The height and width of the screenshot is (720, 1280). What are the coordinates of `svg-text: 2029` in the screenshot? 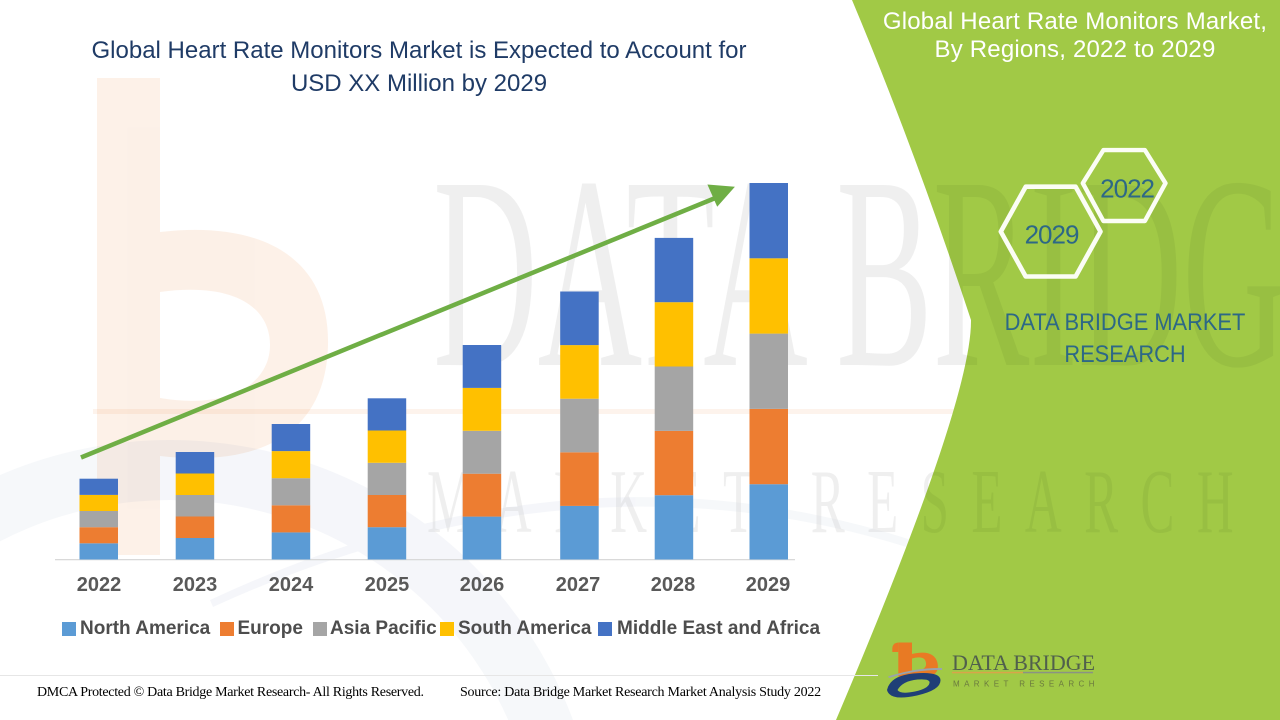 It's located at (1052, 234).